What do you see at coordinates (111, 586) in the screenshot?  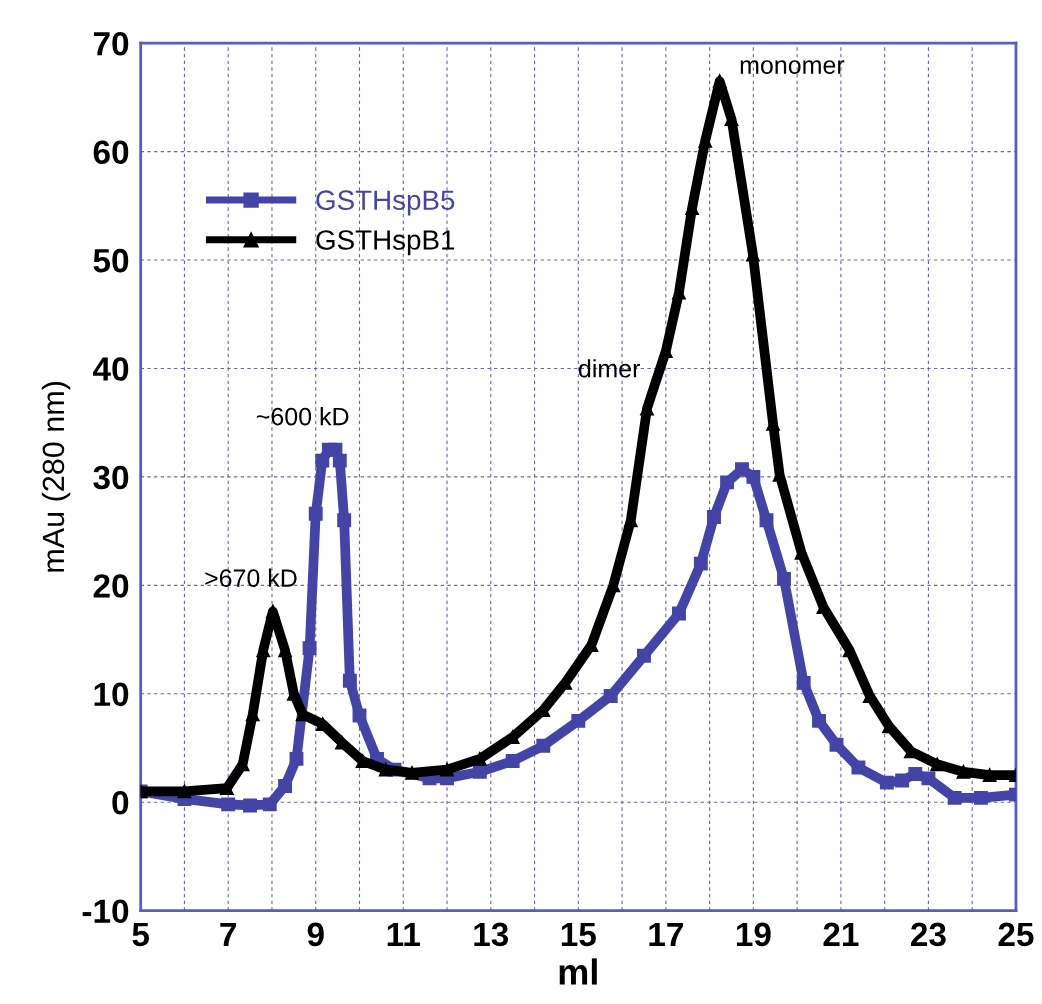 I see `y-tick-label: 20` at bounding box center [111, 586].